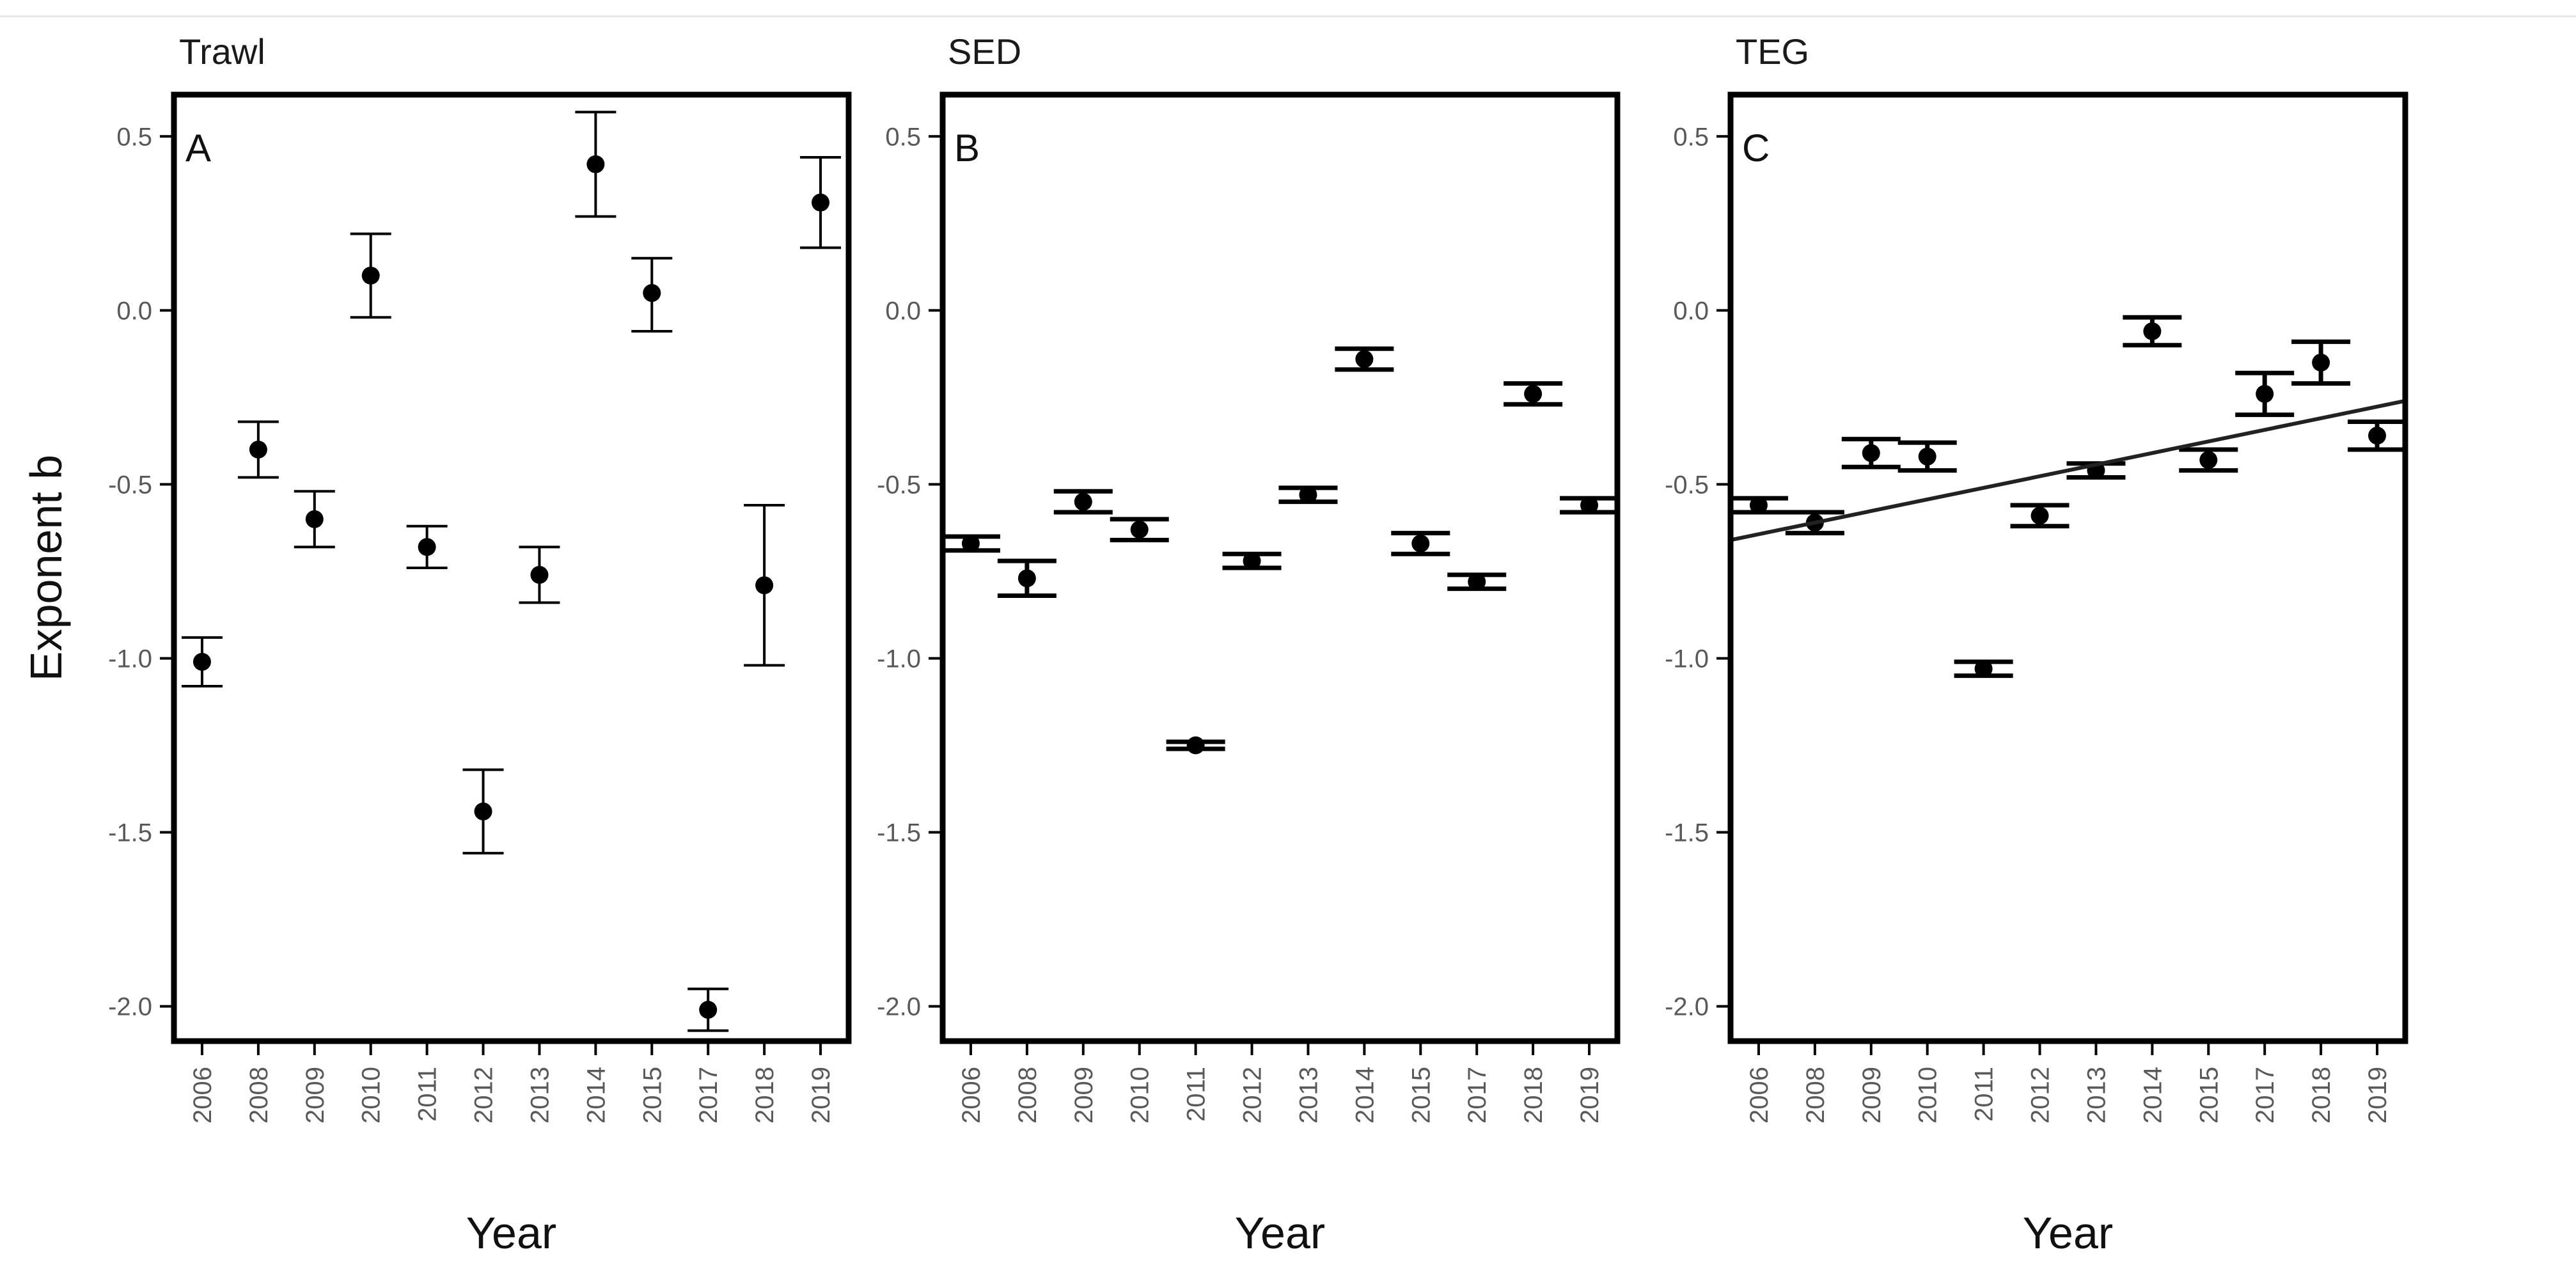  Describe the element at coordinates (1772, 51) in the screenshot. I see `panel-title: TEG` at that location.